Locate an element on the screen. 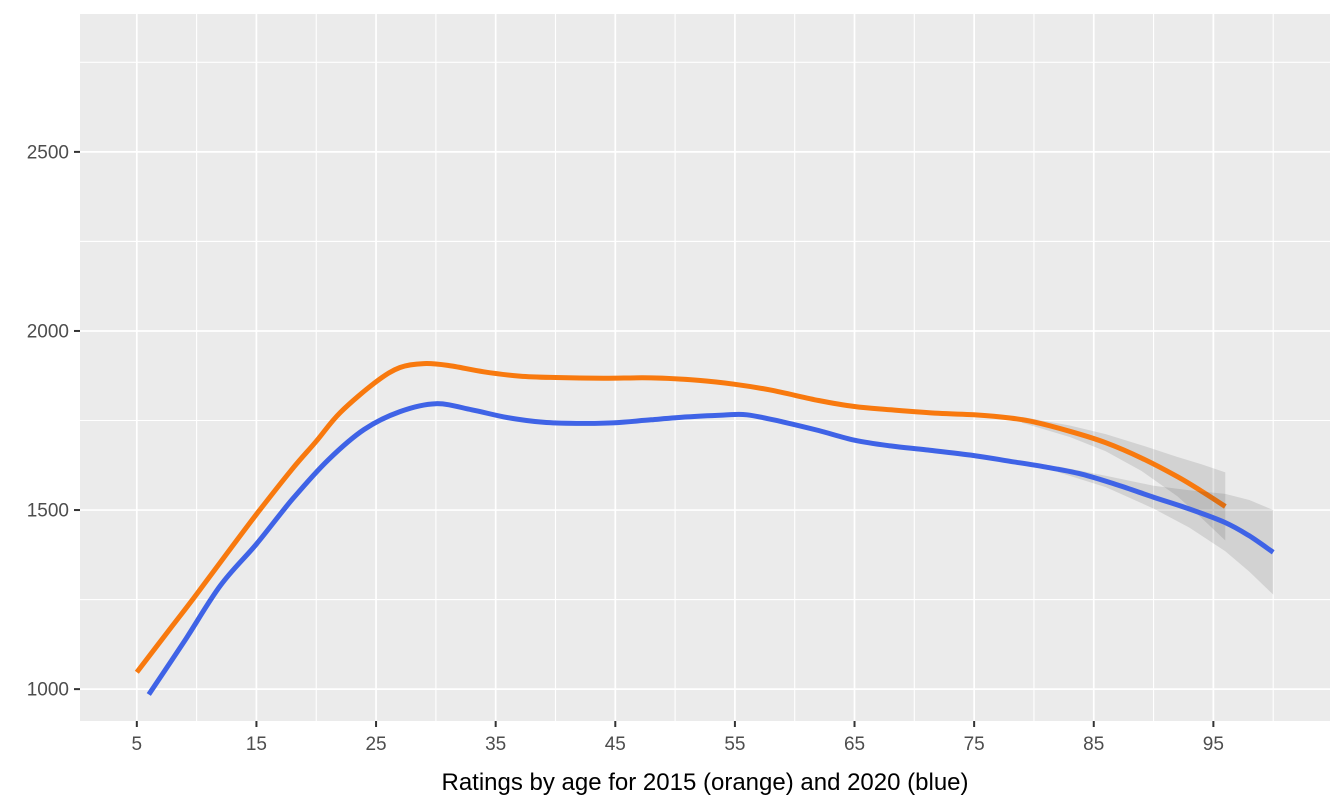 This screenshot has height=806, width=1344. x-tick-label: 85 is located at coordinates (1093, 744).